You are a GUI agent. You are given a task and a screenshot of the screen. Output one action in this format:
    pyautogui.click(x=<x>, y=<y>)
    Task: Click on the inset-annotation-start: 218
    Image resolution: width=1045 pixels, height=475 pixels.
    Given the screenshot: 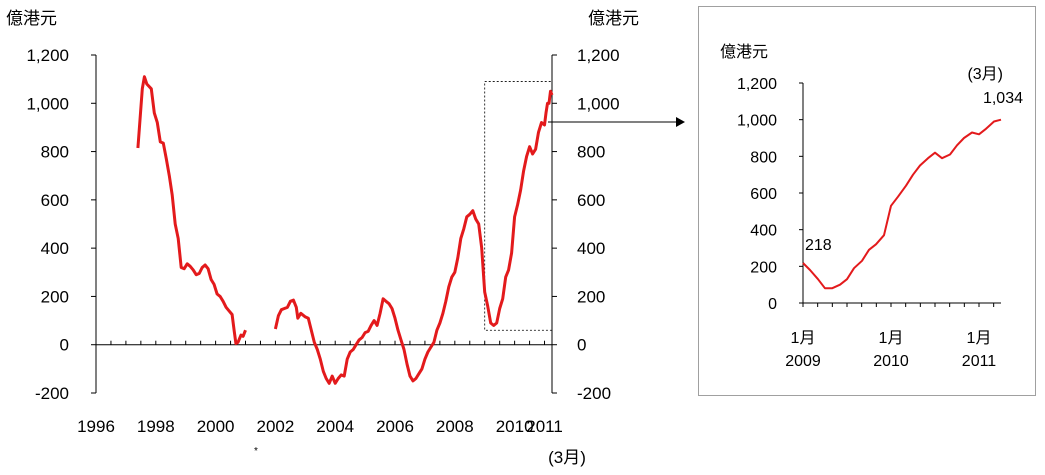 What is the action you would take?
    pyautogui.click(x=818, y=245)
    